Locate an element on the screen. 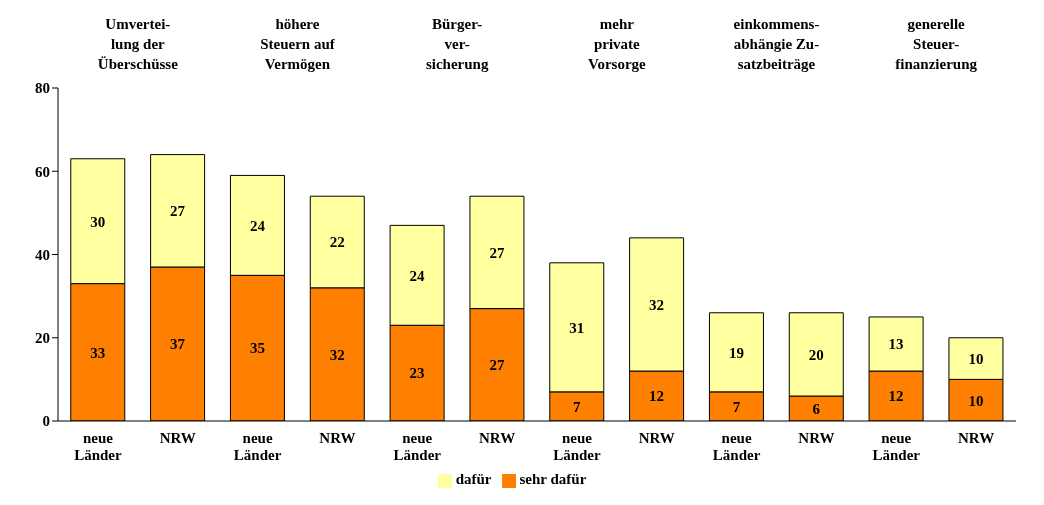 The image size is (1044, 505). data-label: 6 is located at coordinates (816, 408).